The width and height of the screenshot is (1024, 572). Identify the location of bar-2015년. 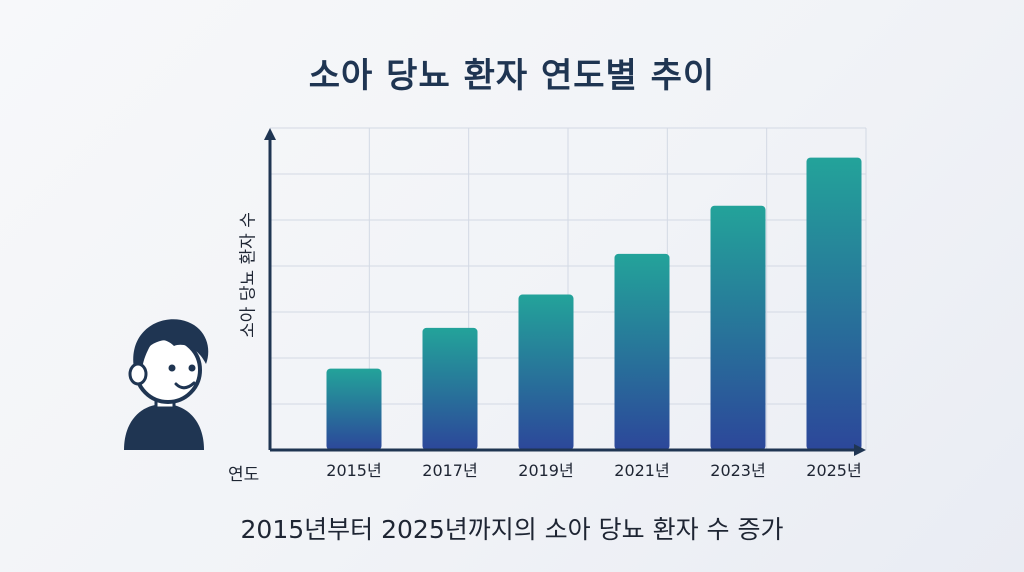
(354, 409).